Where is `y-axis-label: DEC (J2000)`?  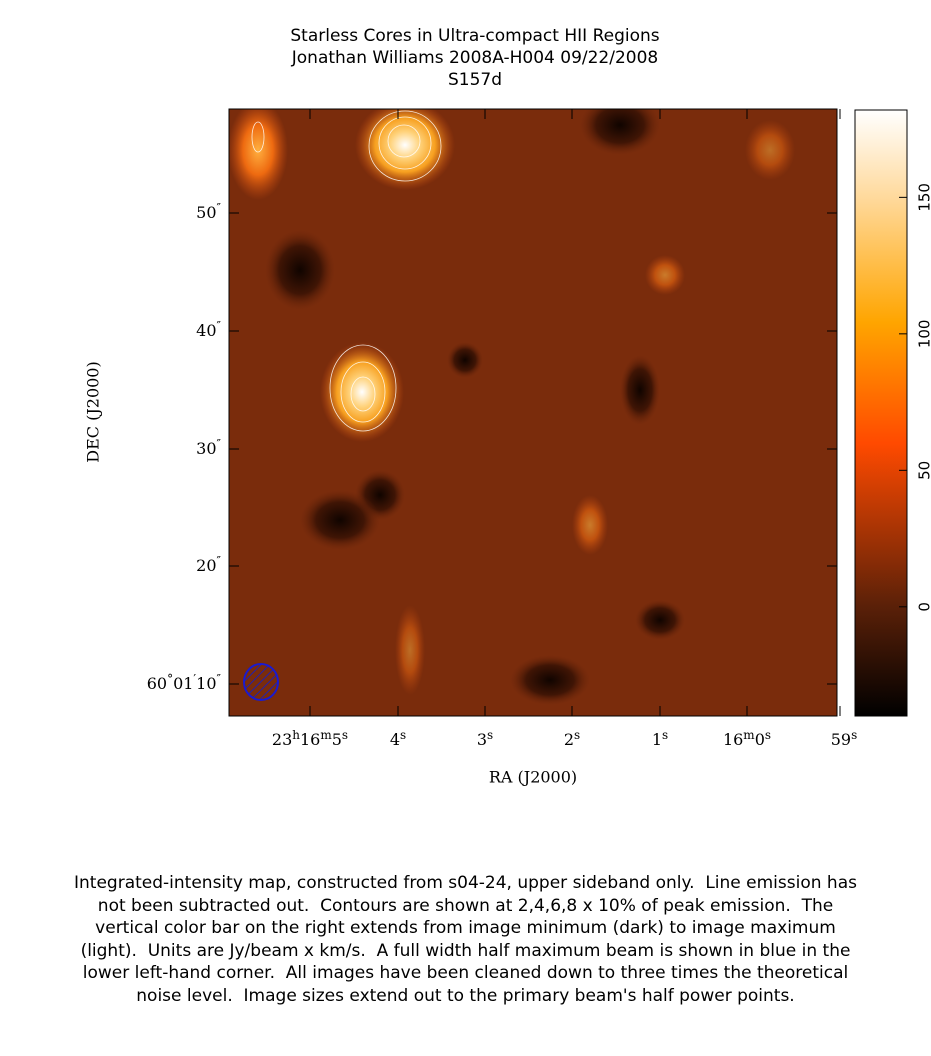 y-axis-label: DEC (J2000) is located at coordinates (93, 411).